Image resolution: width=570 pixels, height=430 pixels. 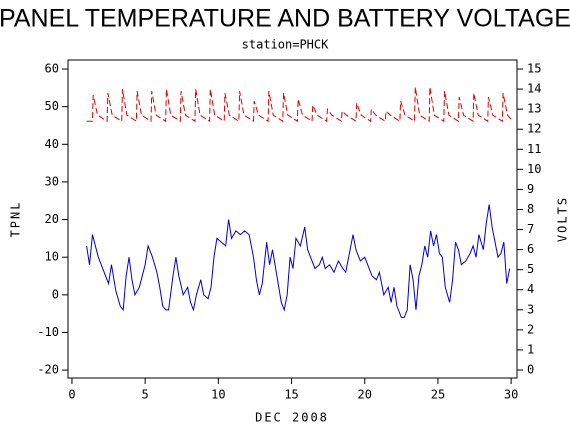 What do you see at coordinates (530, 309) in the screenshot?
I see `y2-tick-label: 3` at bounding box center [530, 309].